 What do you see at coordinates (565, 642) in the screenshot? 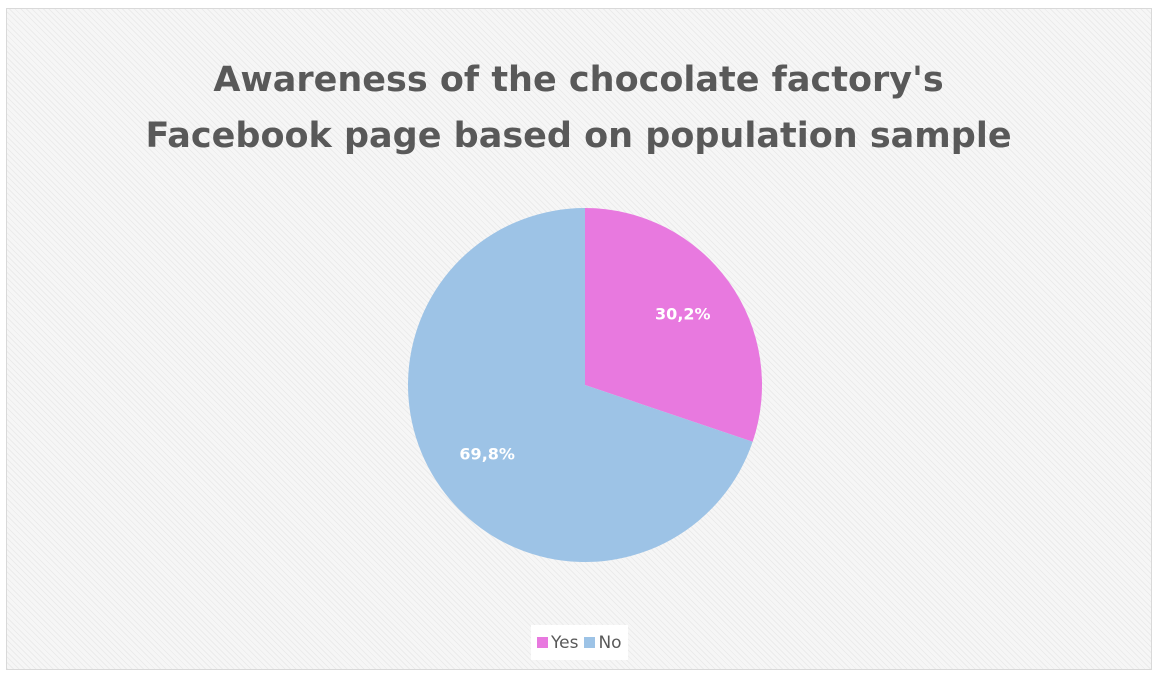
I see `legend-label-yes: Yes` at bounding box center [565, 642].